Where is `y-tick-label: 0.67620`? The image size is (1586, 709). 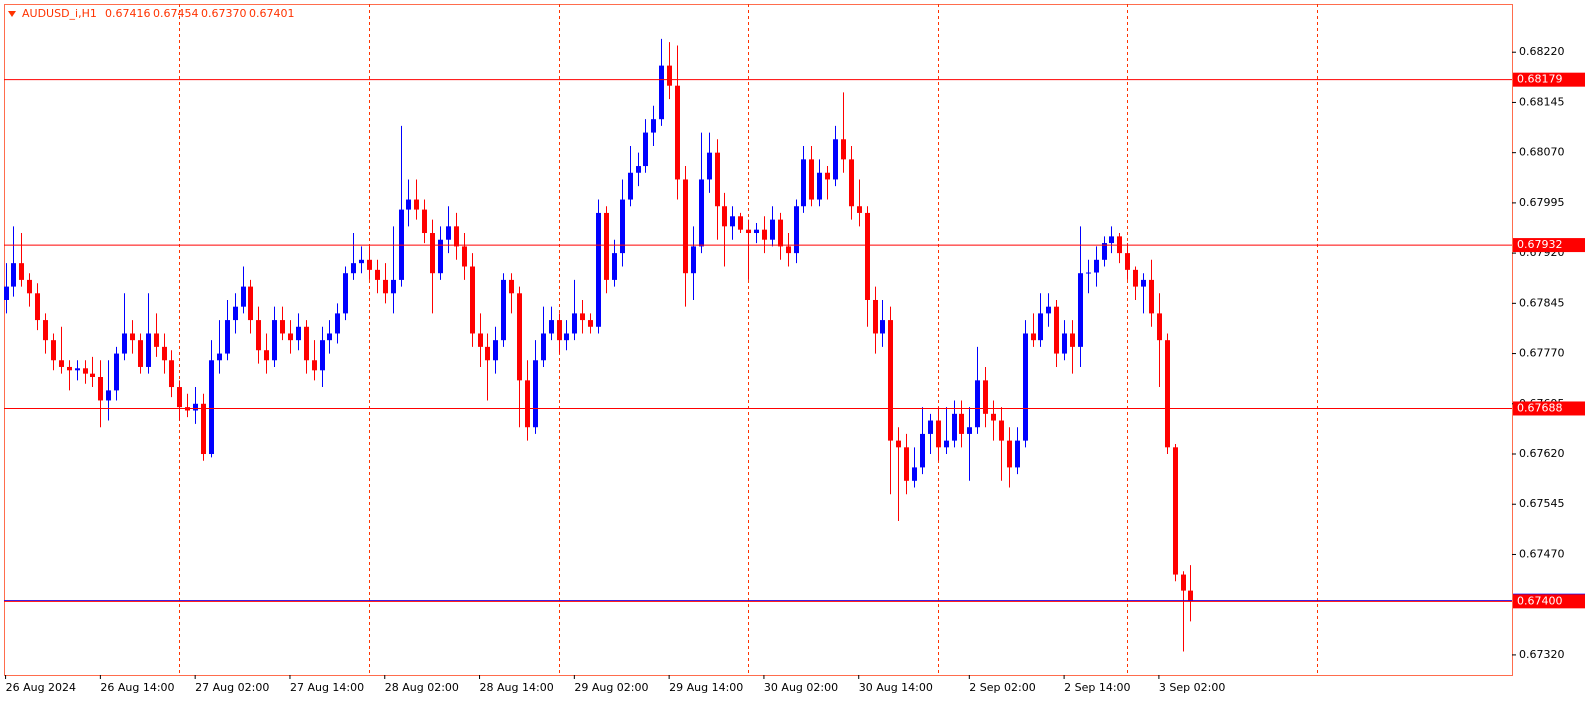
y-tick-label: 0.67620 is located at coordinates (1542, 453).